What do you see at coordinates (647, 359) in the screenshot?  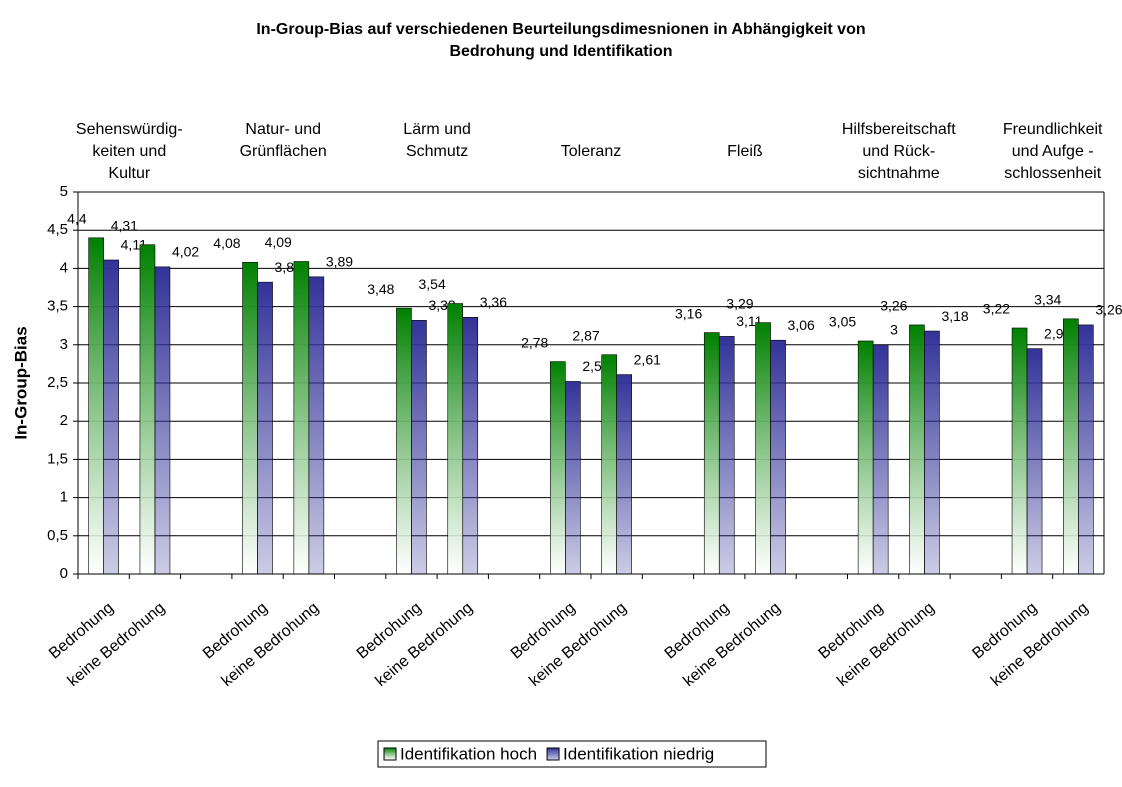 I see `data-label: 2,61` at bounding box center [647, 359].